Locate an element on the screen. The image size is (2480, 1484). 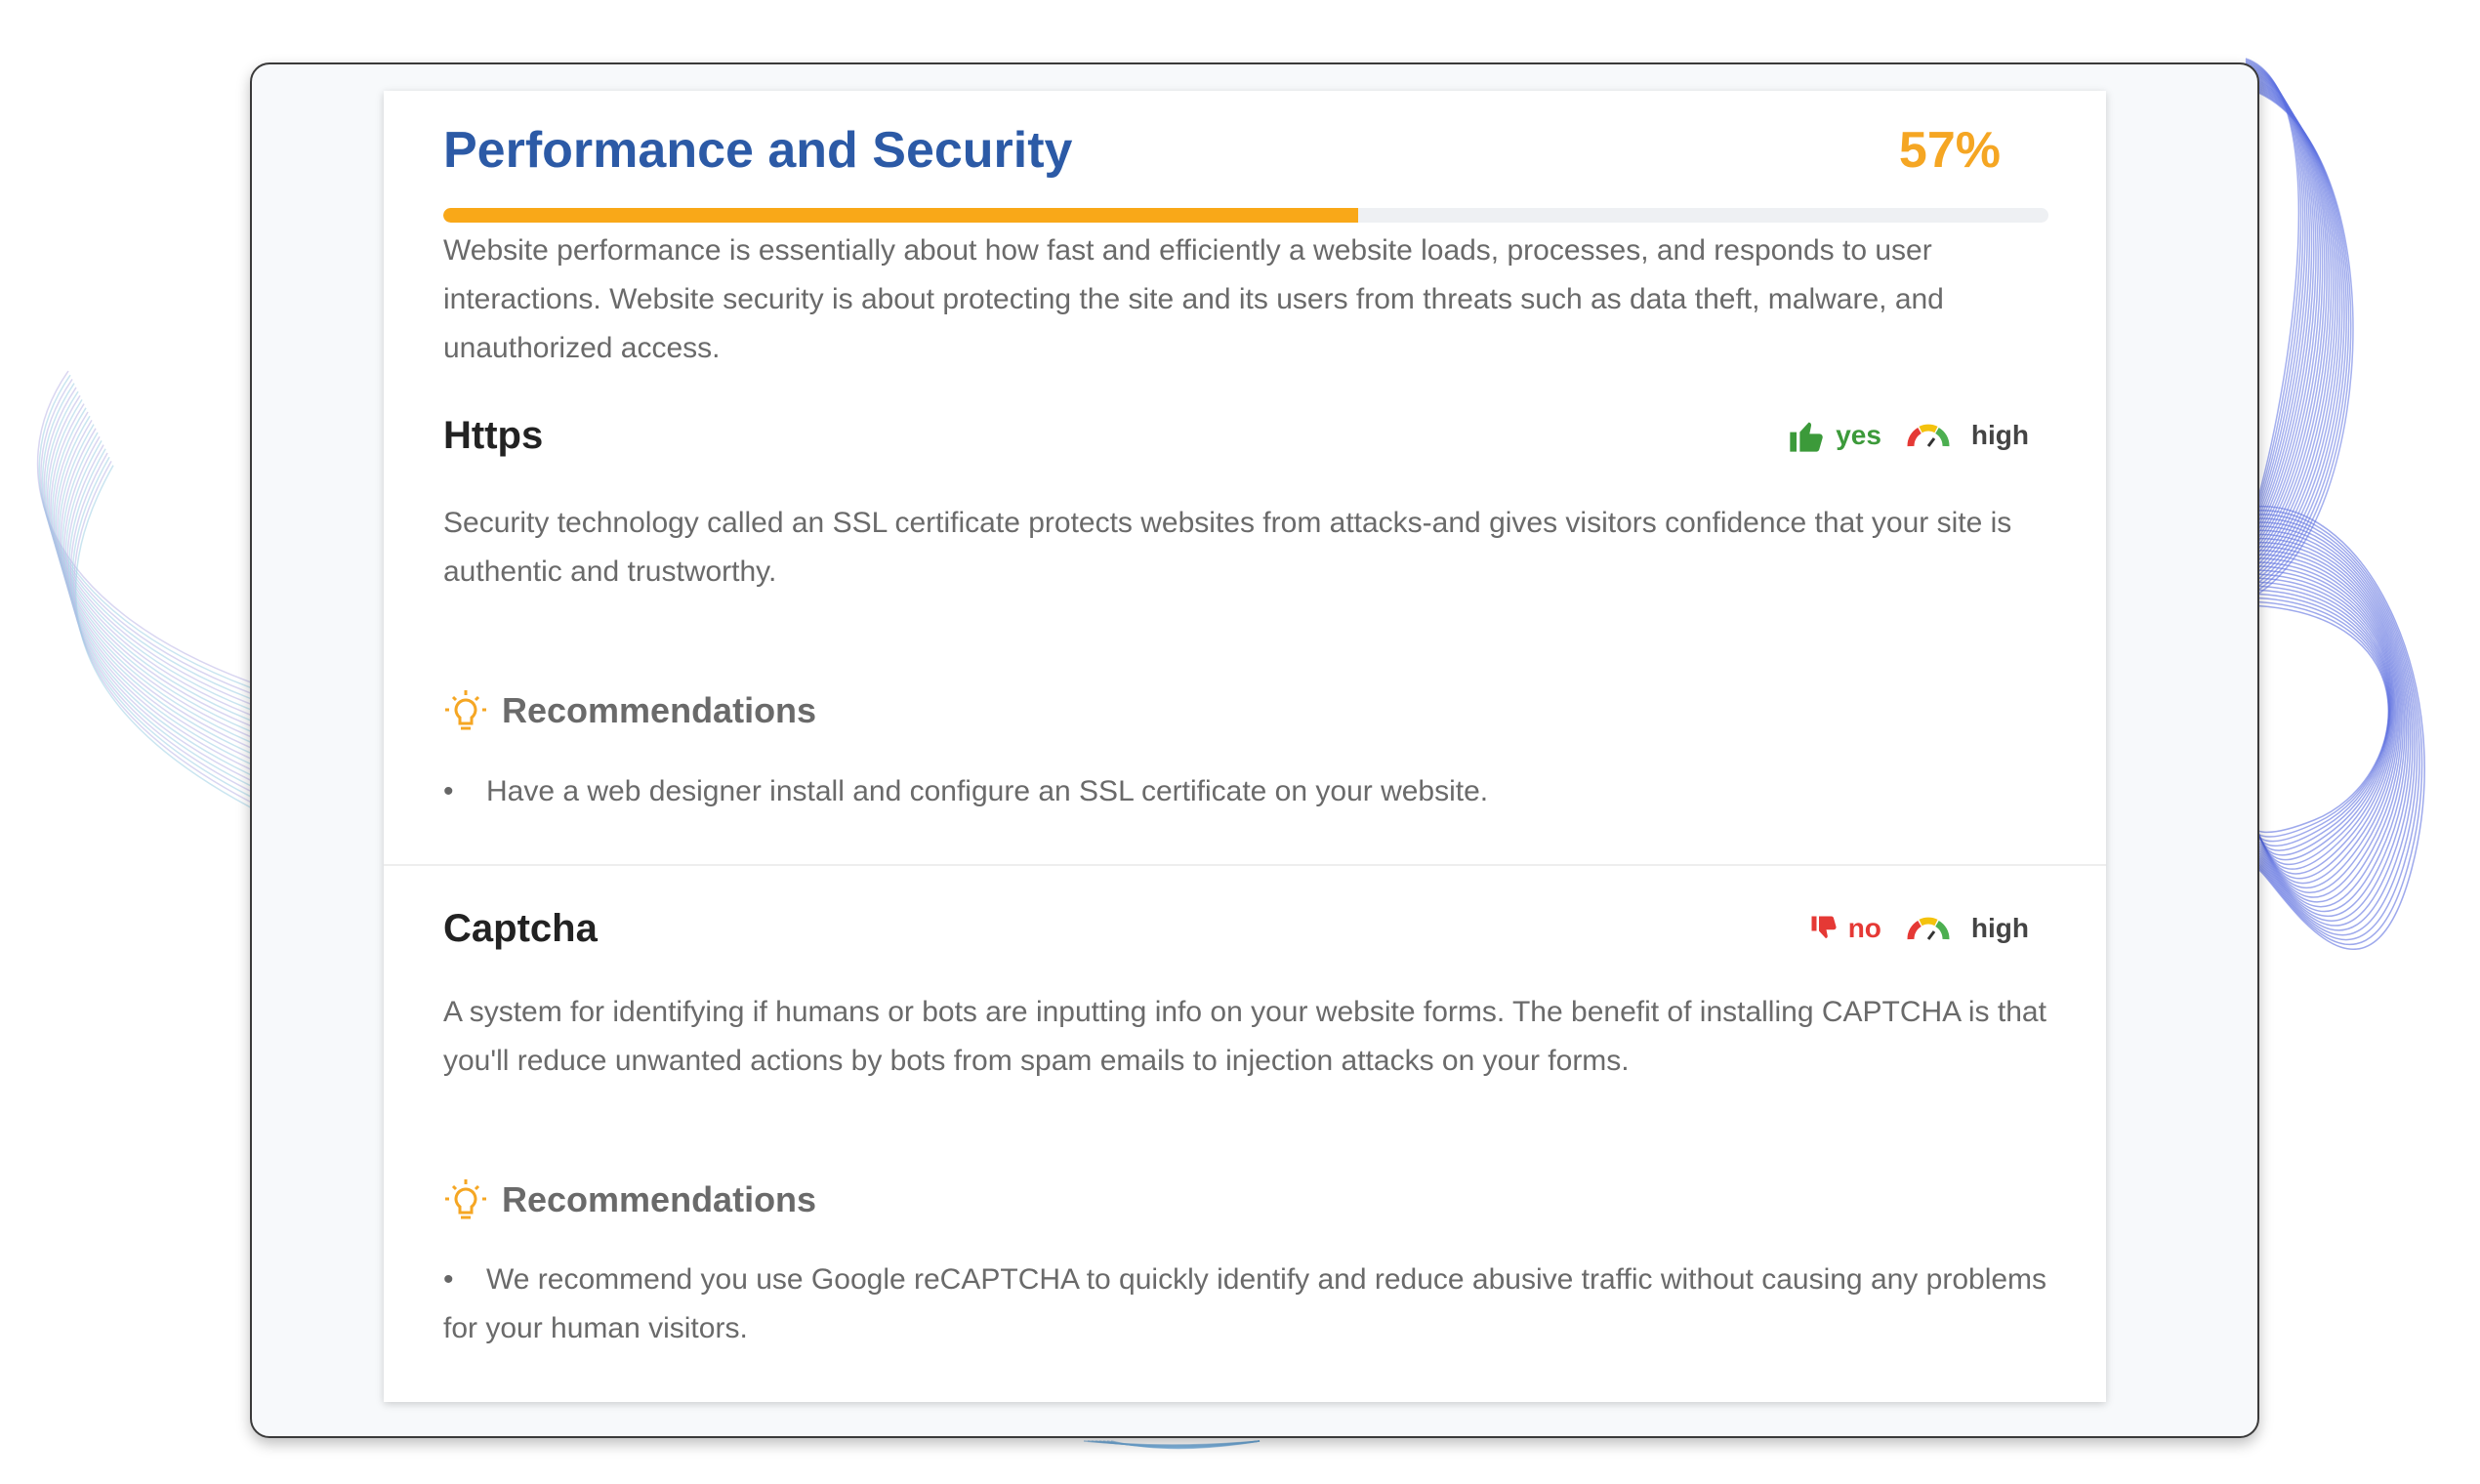
thumb-down-icon is located at coordinates (1824, 927).